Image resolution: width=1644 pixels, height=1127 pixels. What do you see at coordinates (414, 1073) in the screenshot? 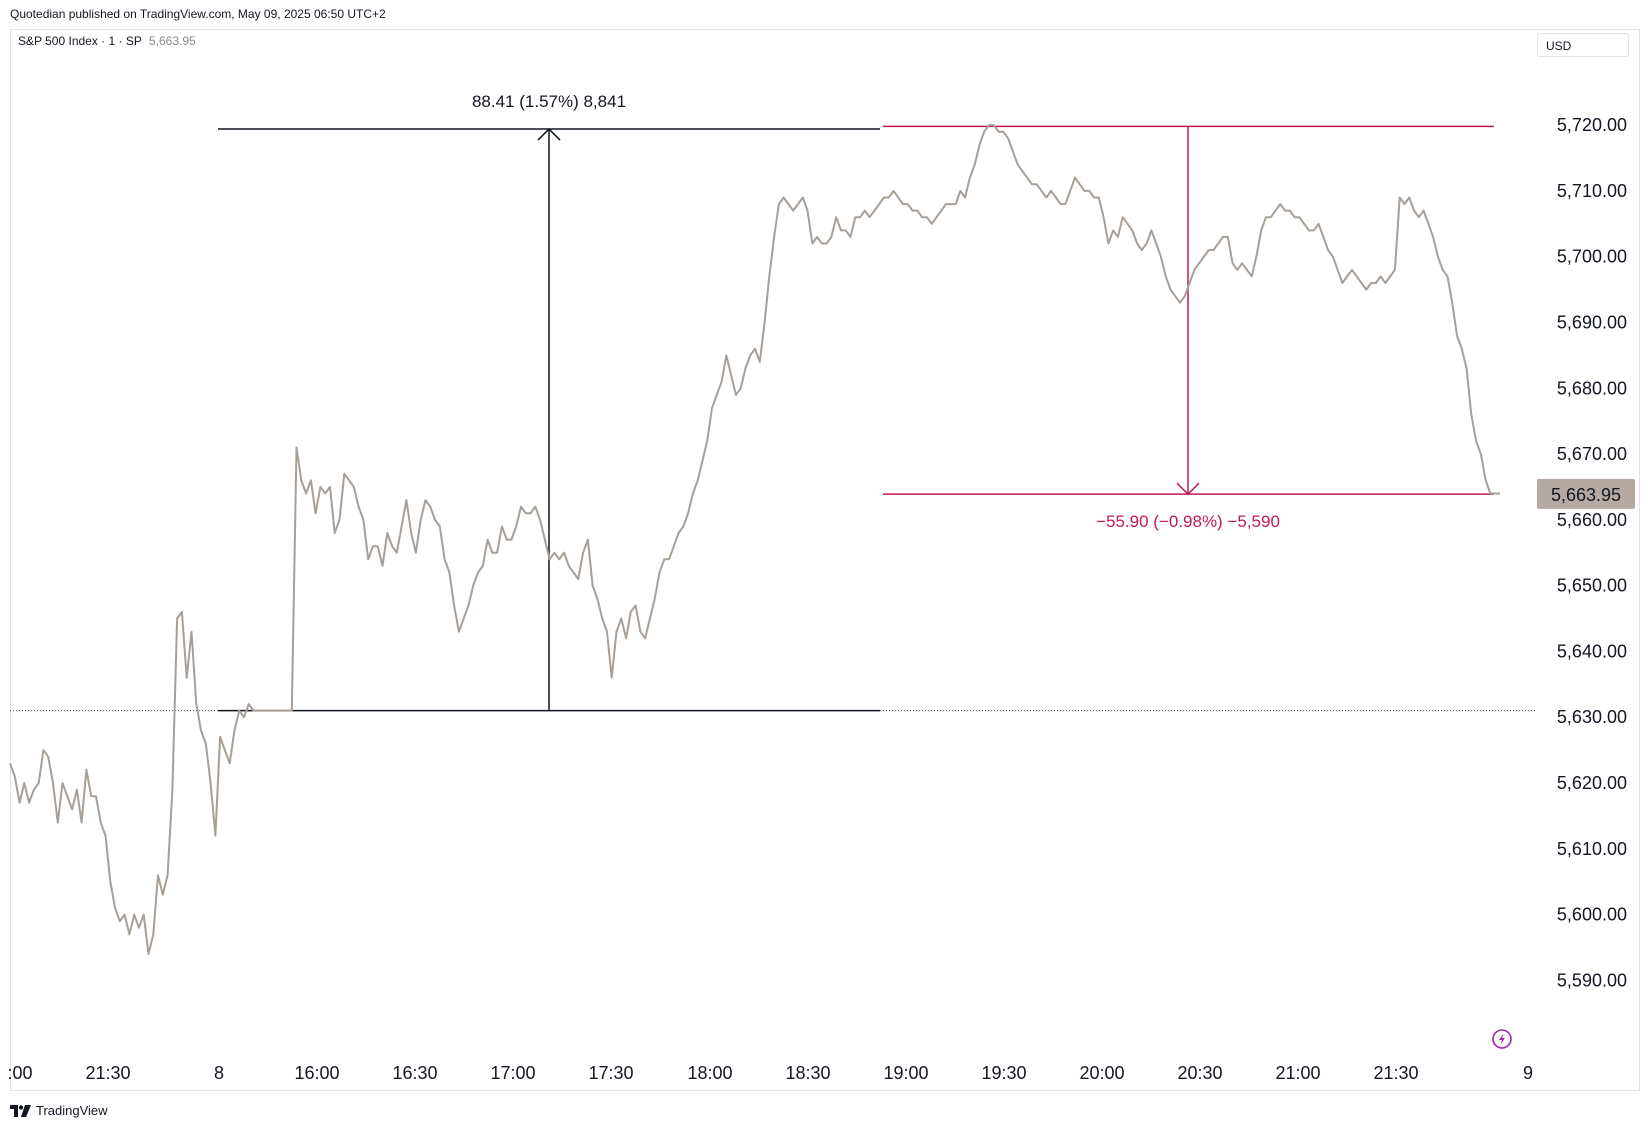
I see `x-tick-label: 16:30` at bounding box center [414, 1073].